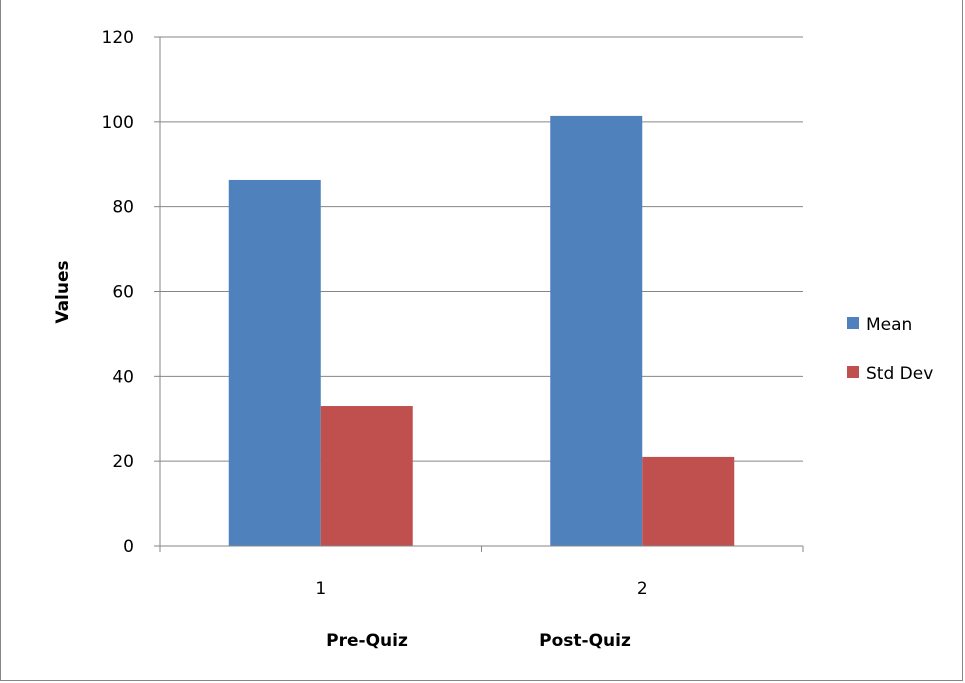 The height and width of the screenshot is (683, 965). I want to click on y-tick-label: 0, so click(128, 547).